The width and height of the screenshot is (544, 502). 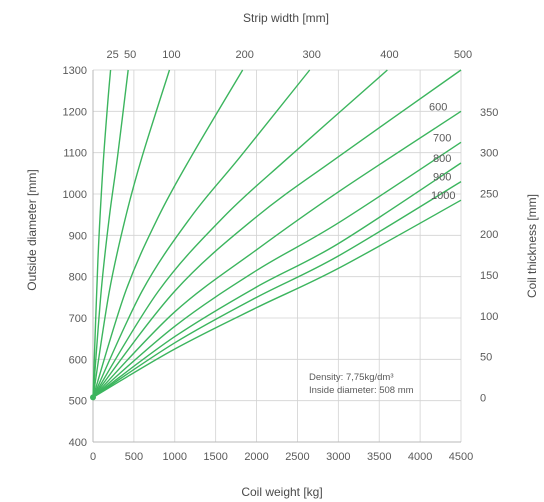 I want to click on y2-tick-label: 50, so click(x=486, y=358).